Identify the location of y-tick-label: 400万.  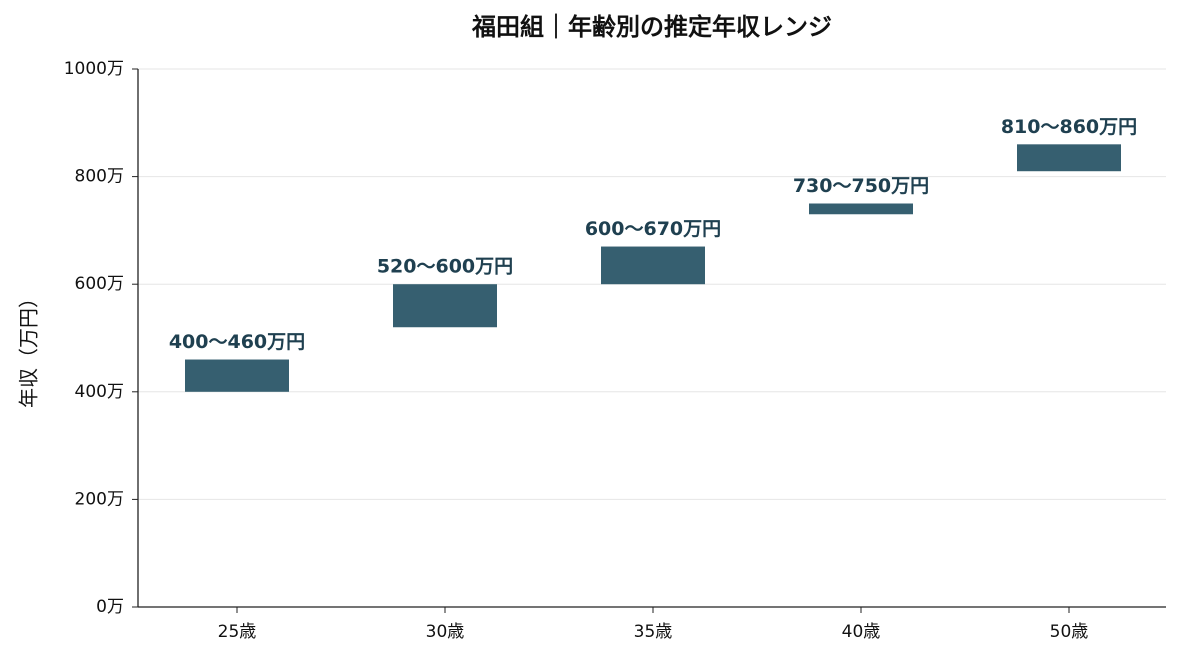
(99, 392).